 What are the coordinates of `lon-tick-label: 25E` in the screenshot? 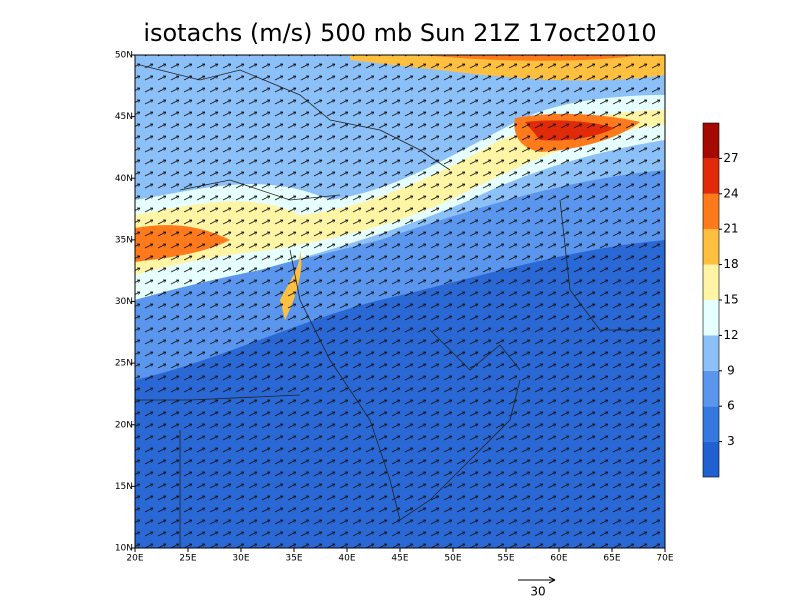 It's located at (187, 559).